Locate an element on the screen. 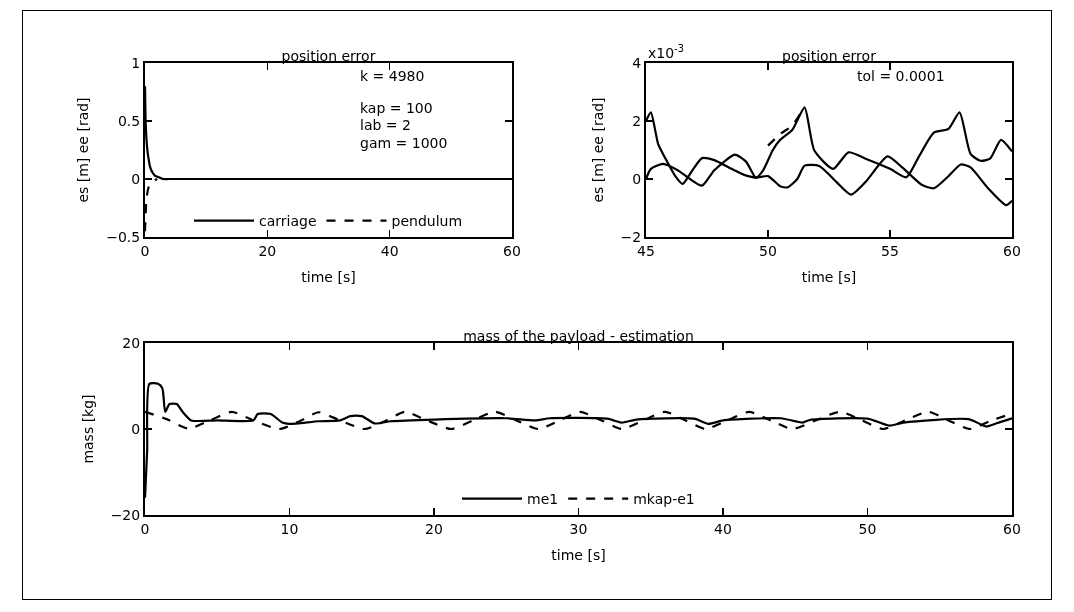 The image size is (1074, 612). y-axis-title: mass [kg] is located at coordinates (87, 429).